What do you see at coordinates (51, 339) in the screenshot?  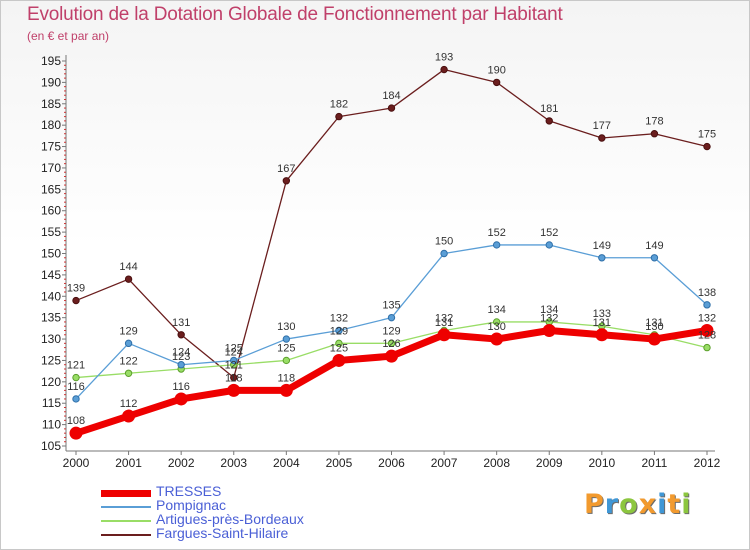 I see `y-tick-label: 130` at bounding box center [51, 339].